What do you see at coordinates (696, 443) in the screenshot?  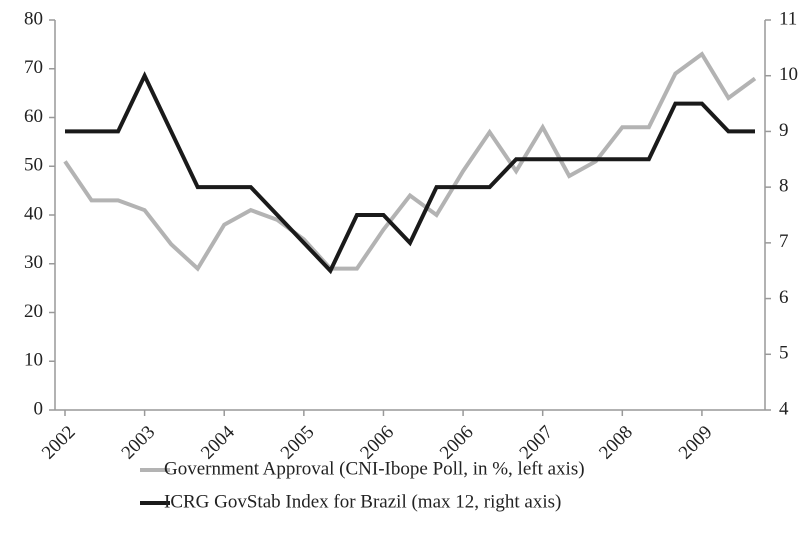 I see `x-tick-label: 2009` at bounding box center [696, 443].